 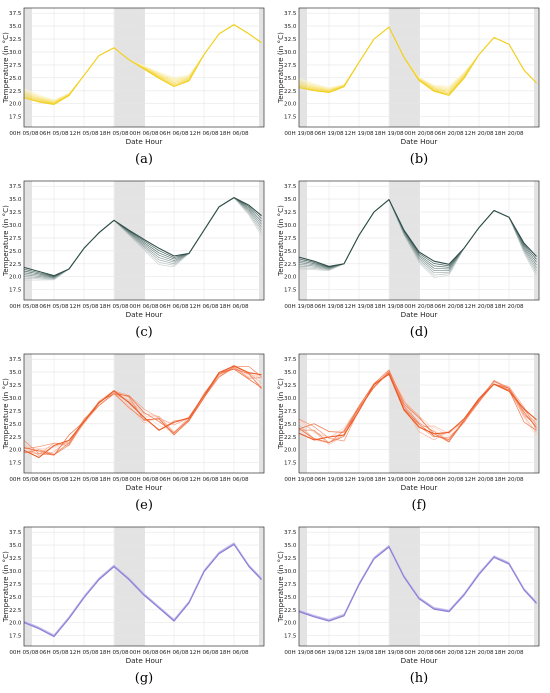 I want to click on panel-caption: (f), so click(x=419, y=505).